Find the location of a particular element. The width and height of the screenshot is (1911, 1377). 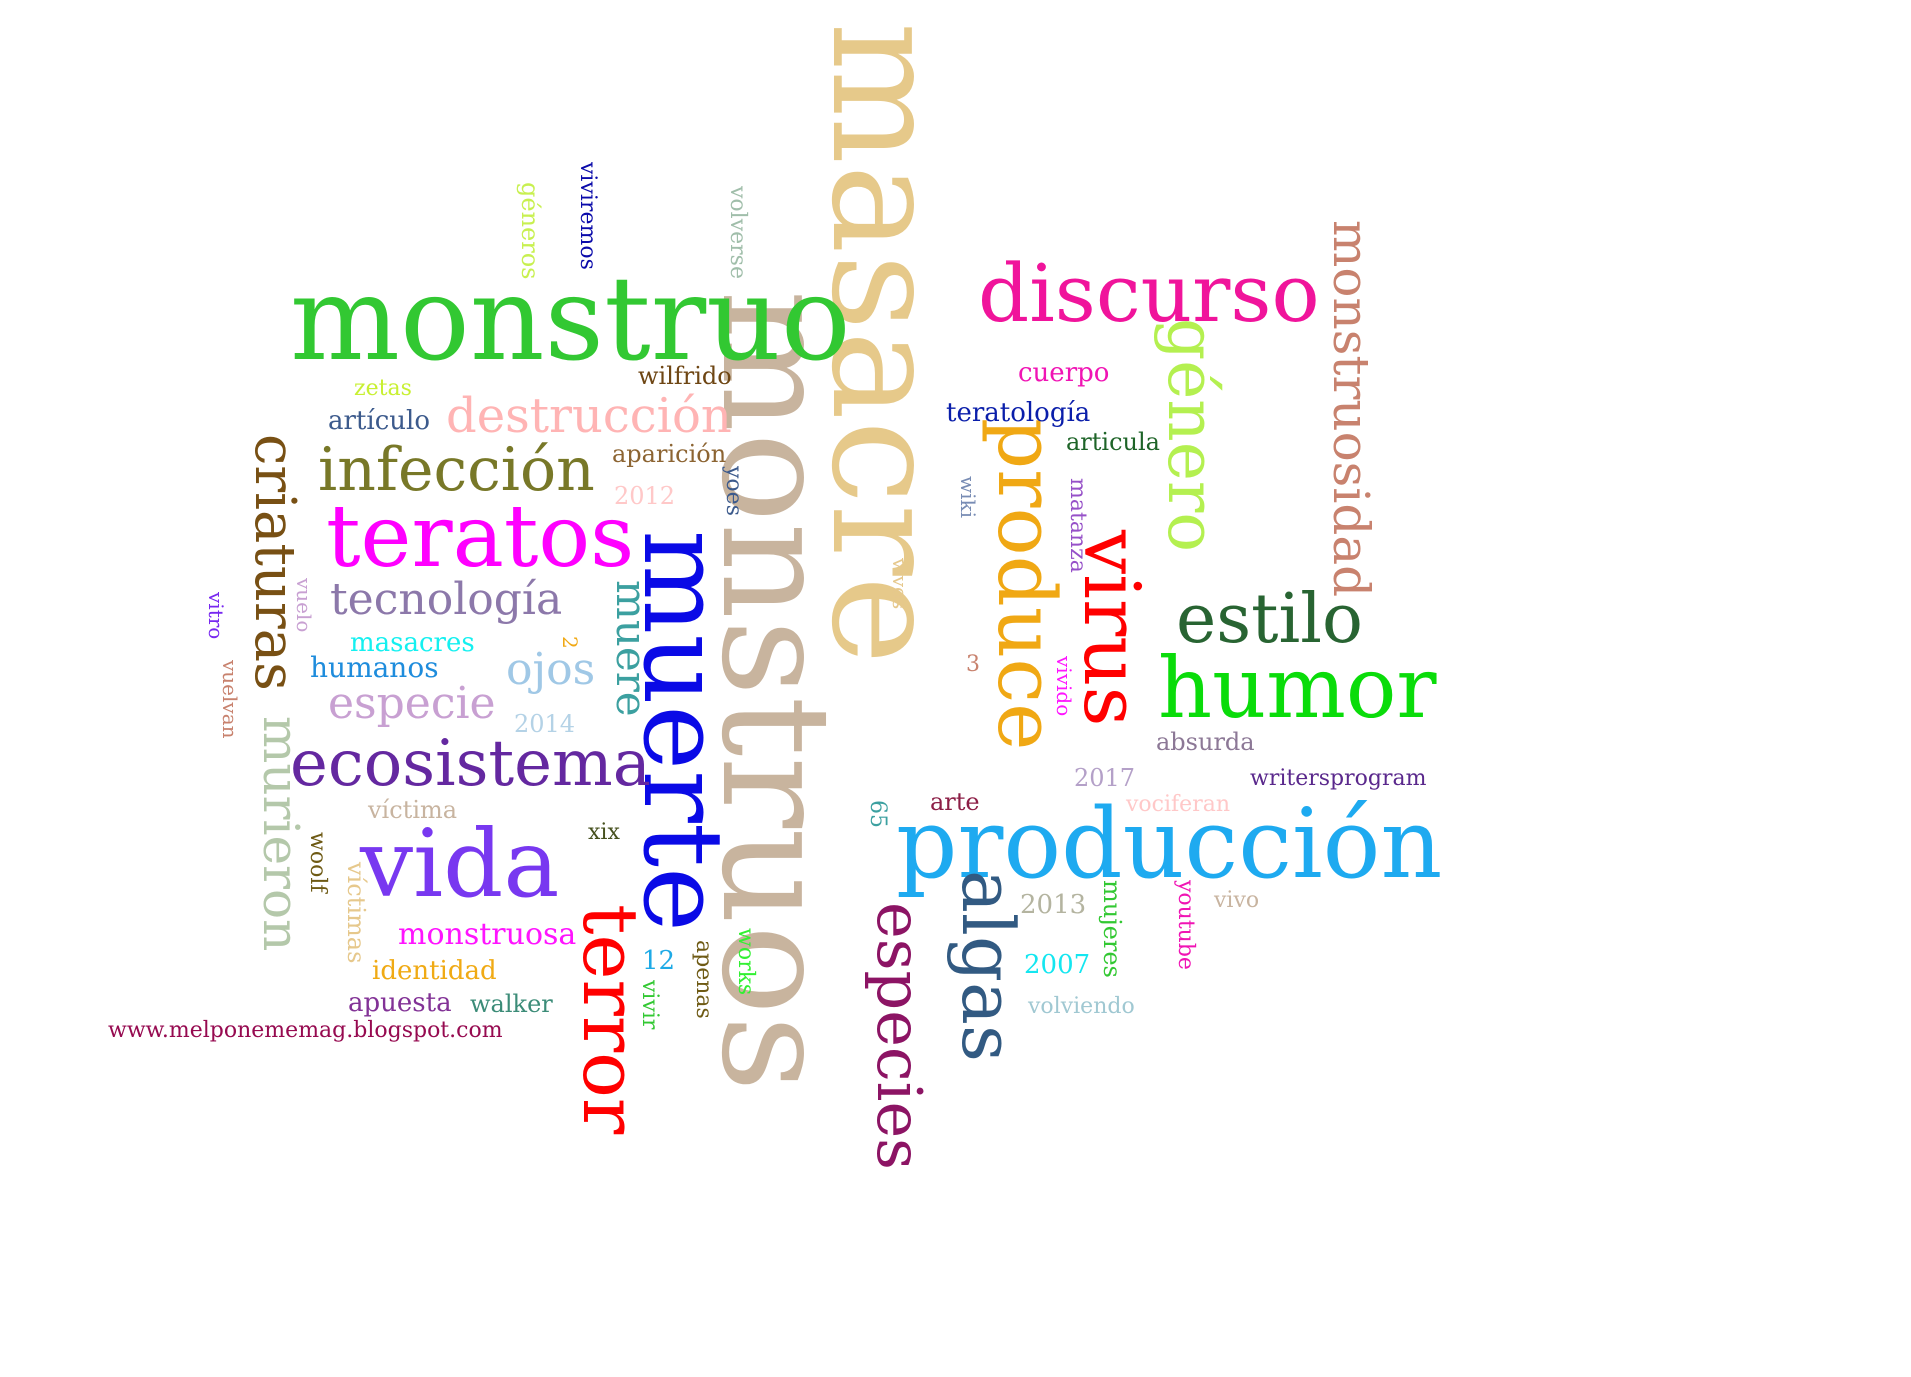

cloud-word-humor: humor is located at coordinates (1297, 688).